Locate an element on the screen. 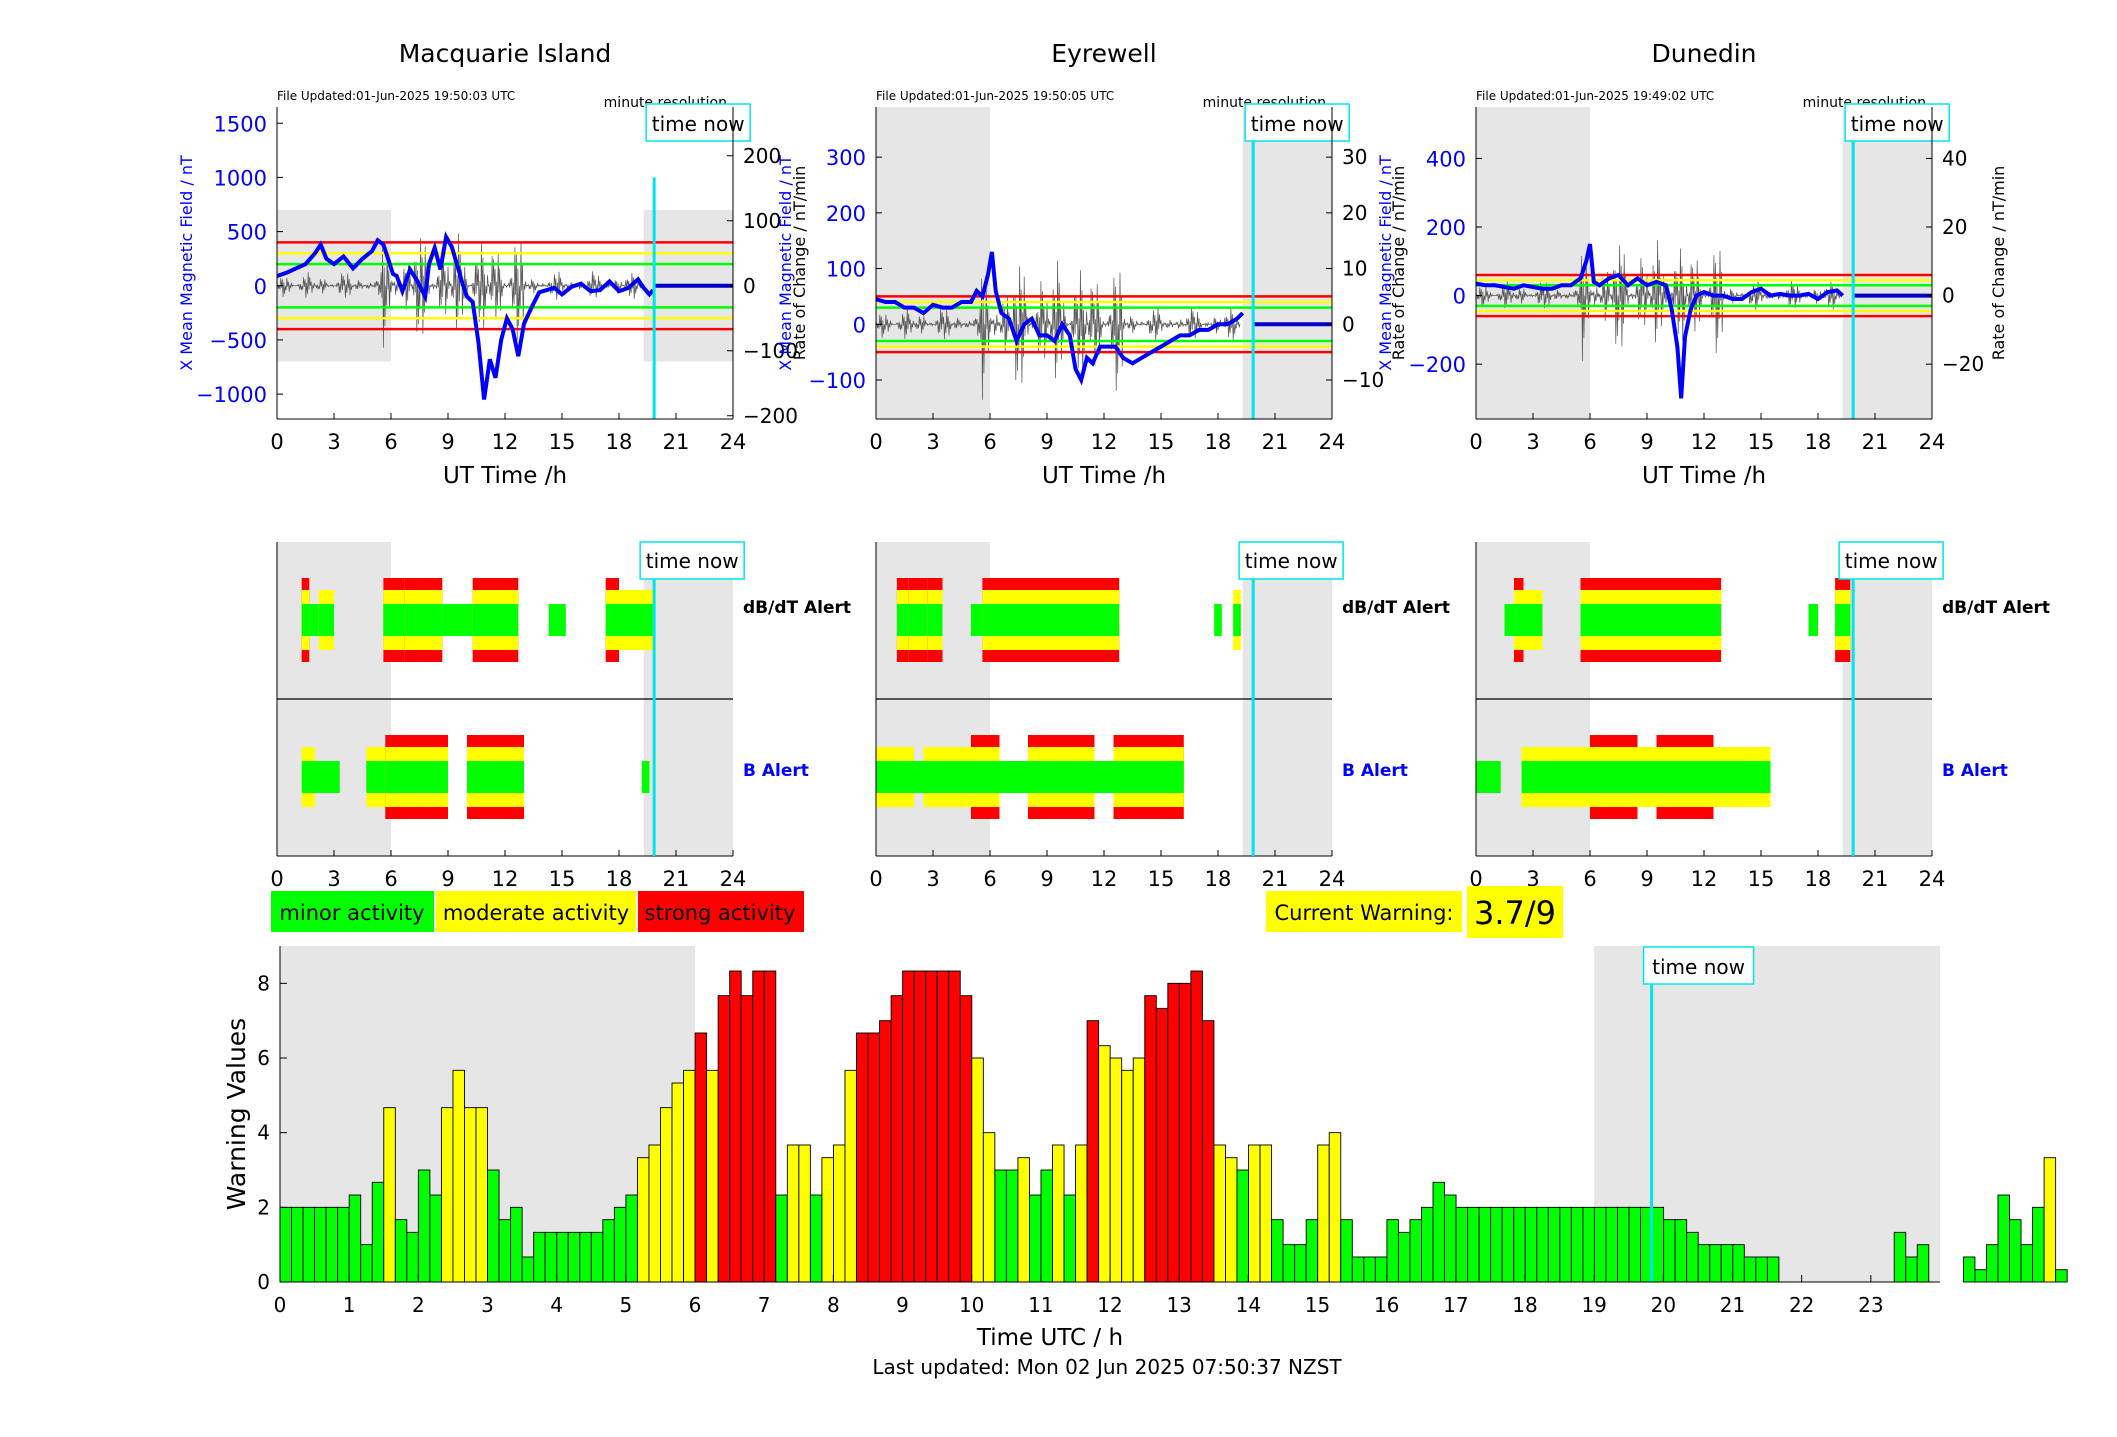 This screenshot has height=1437, width=2117. y-tick-label-right: 0 is located at coordinates (1948, 296).